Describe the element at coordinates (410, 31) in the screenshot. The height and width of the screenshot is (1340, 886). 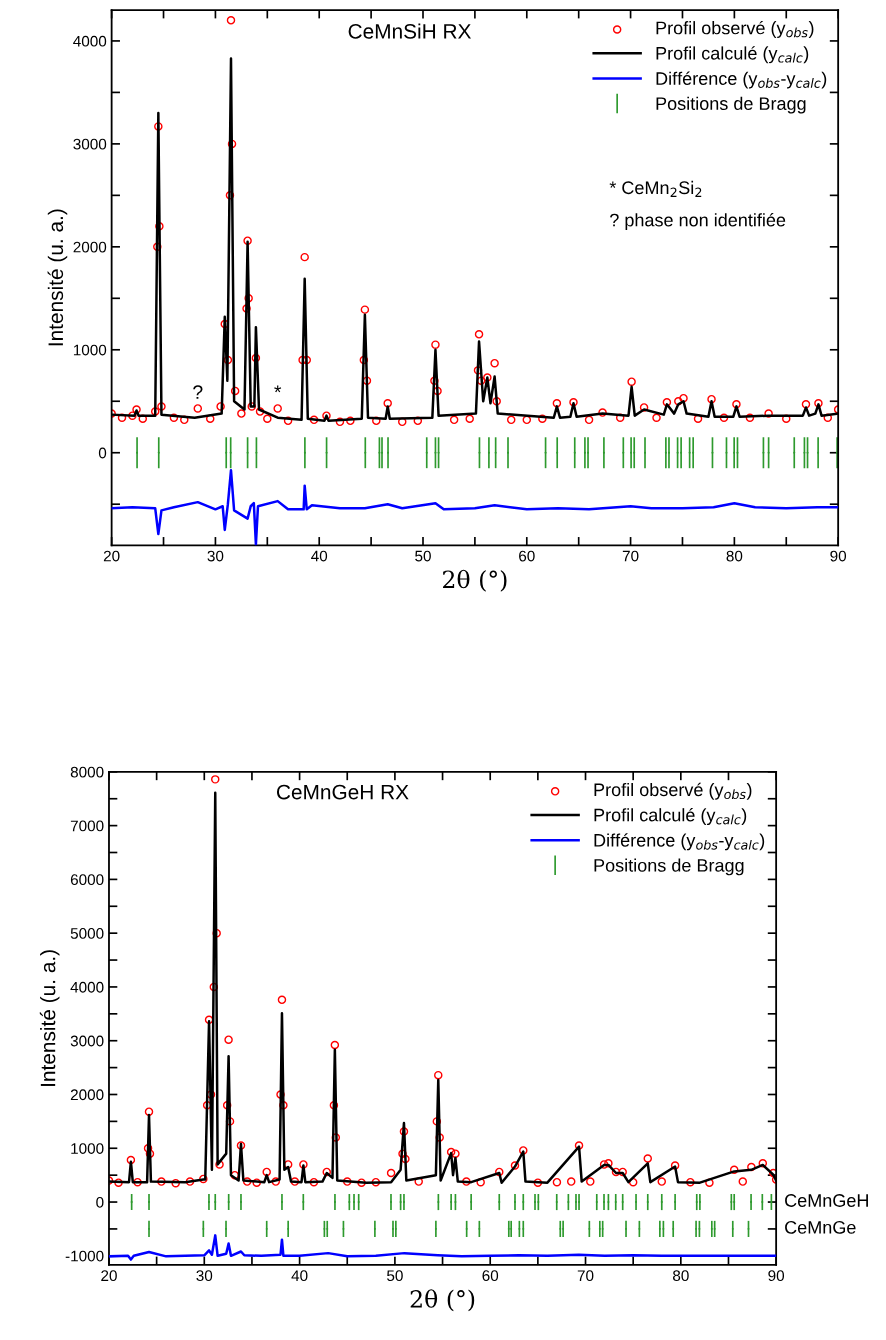
I see `text: CeMnSiH RX` at that location.